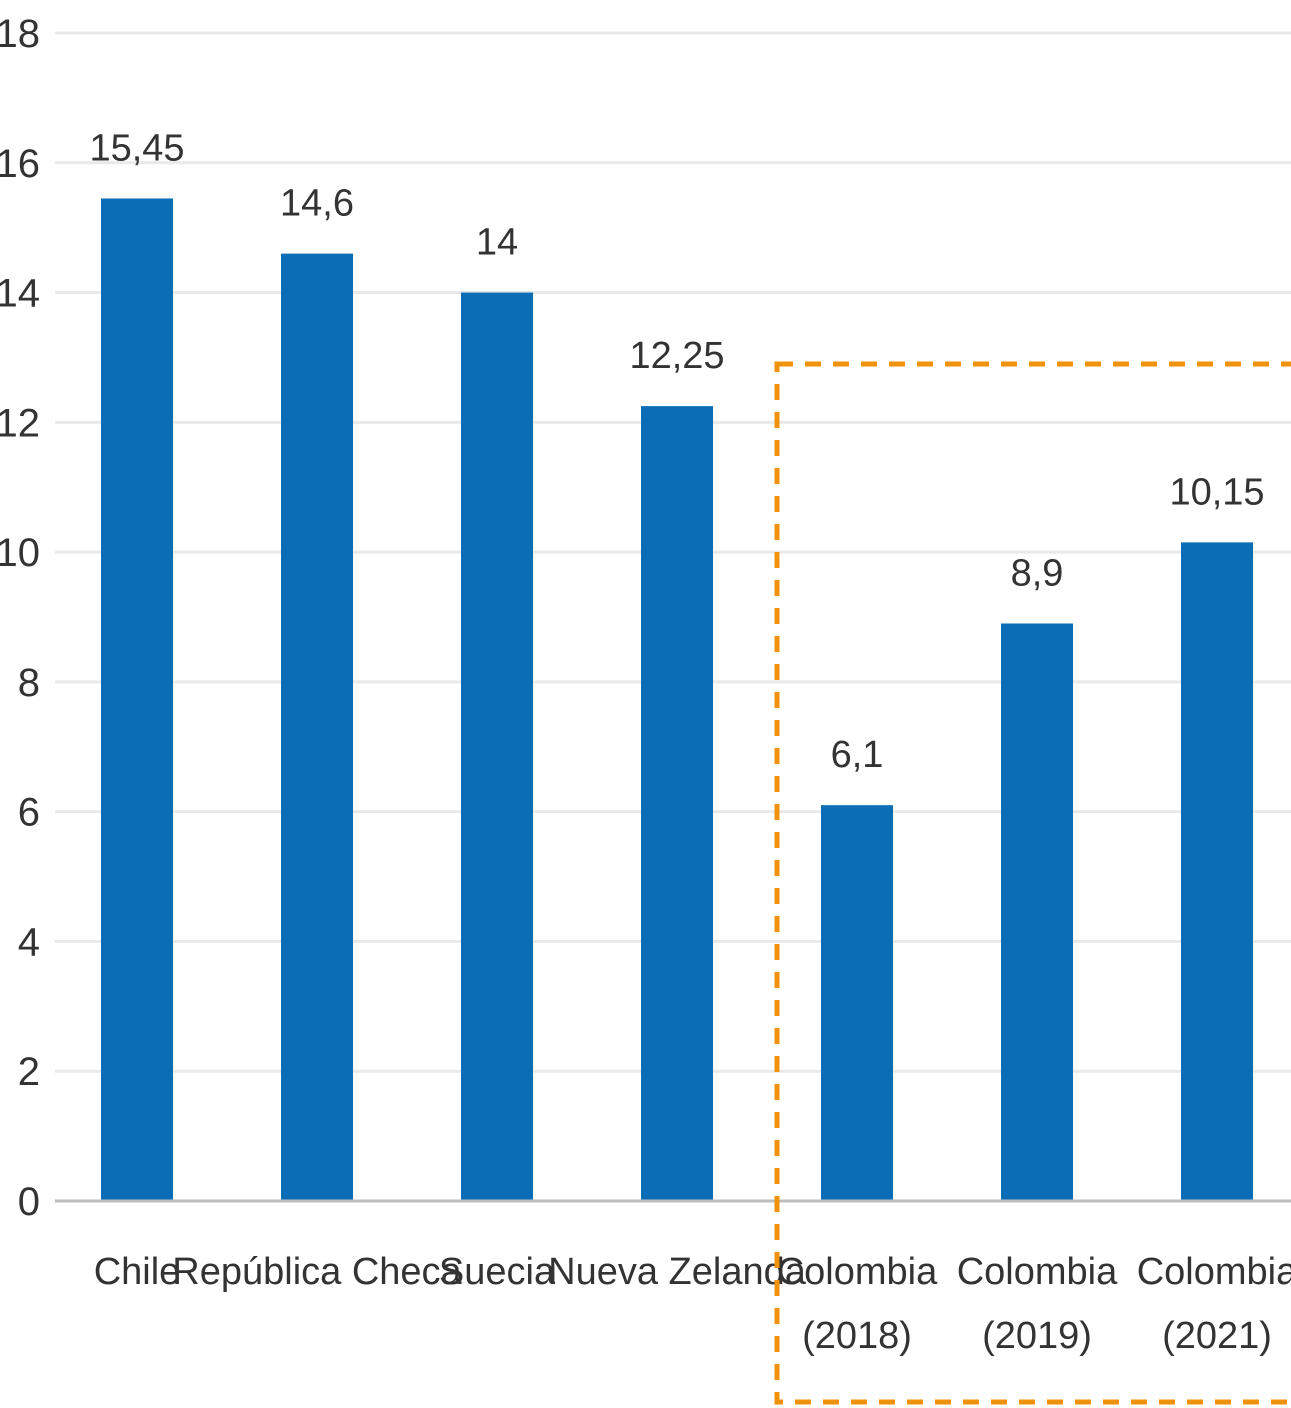  What do you see at coordinates (1217, 1336) in the screenshot?
I see `category-label: (2021)` at bounding box center [1217, 1336].